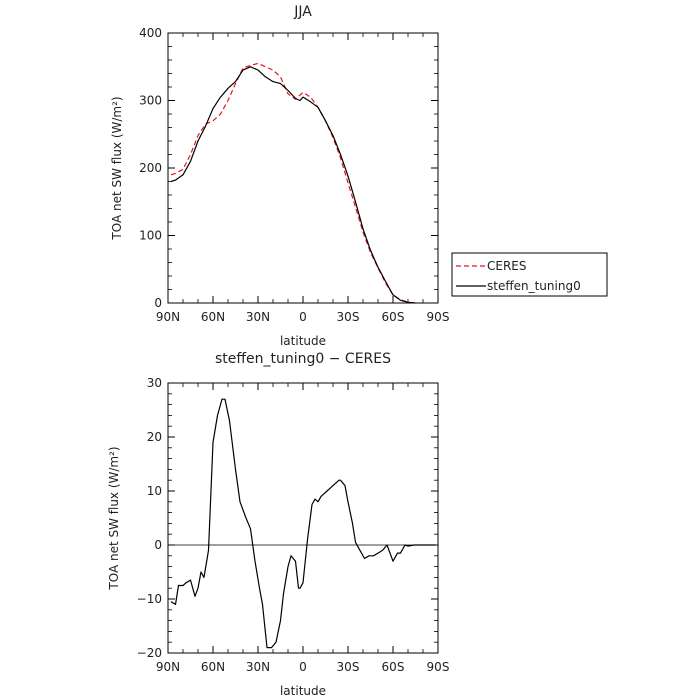  What do you see at coordinates (534, 286) in the screenshot?
I see `legend-label-steffen: steffen_tuning0` at bounding box center [534, 286].